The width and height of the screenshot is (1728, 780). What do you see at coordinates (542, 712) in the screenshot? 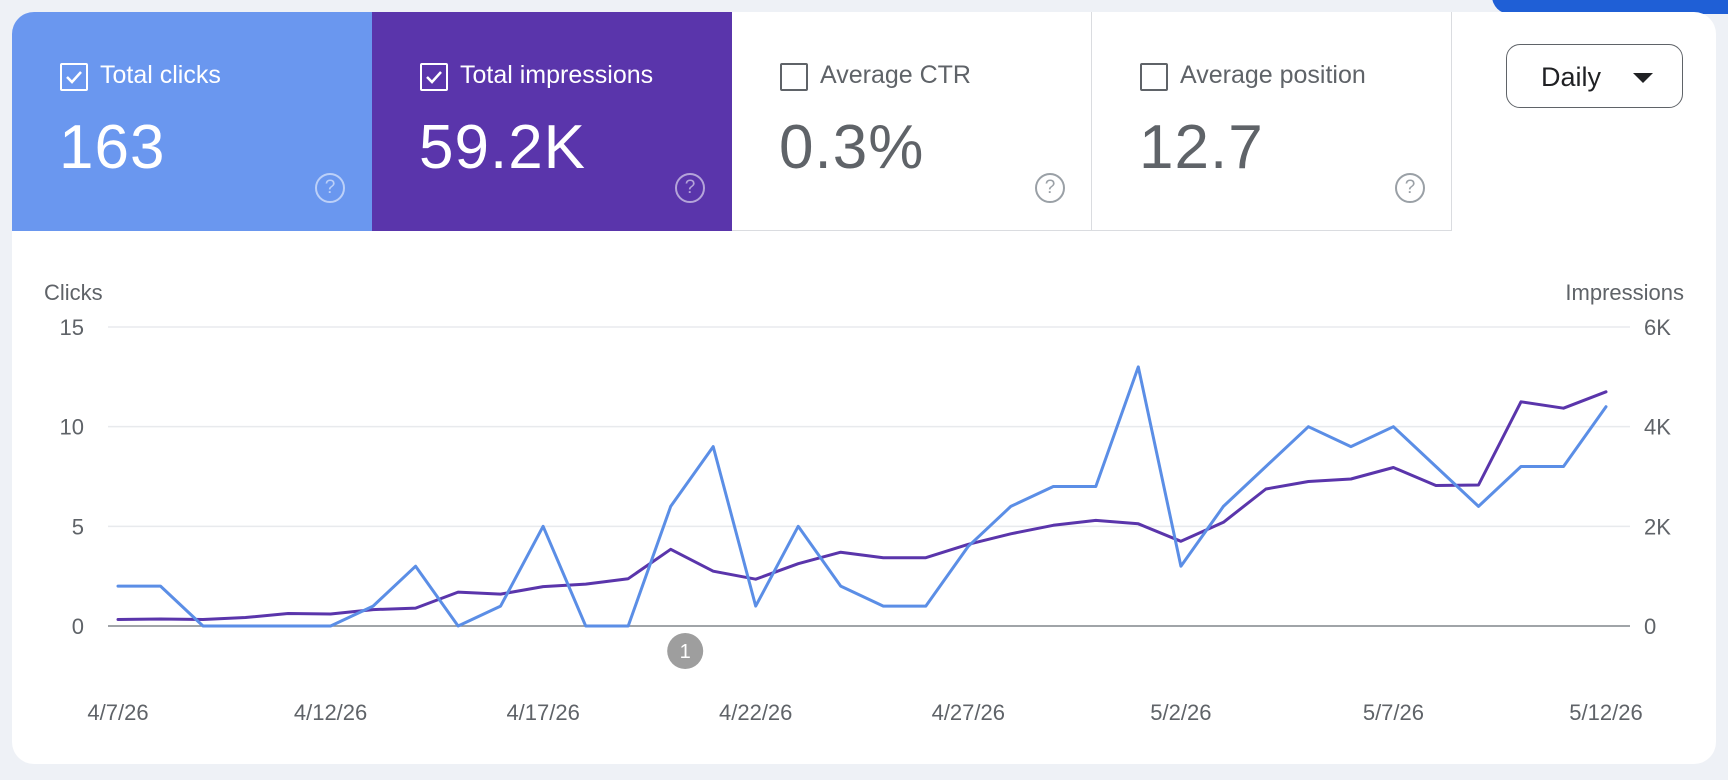
I see `x-axis-tick-label: 4/17/26` at bounding box center [542, 712].